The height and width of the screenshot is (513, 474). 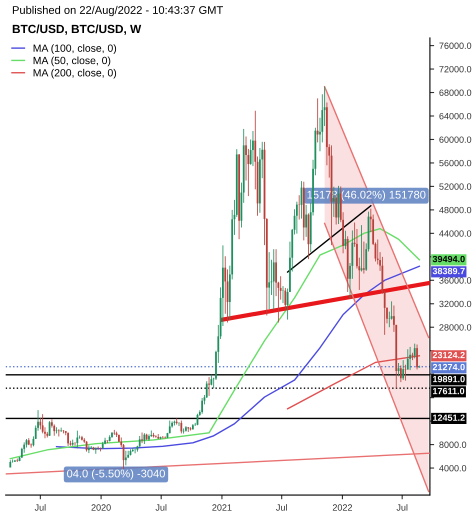 What do you see at coordinates (455, 45) in the screenshot?
I see `y-tick-label: 76000.0` at bounding box center [455, 45].